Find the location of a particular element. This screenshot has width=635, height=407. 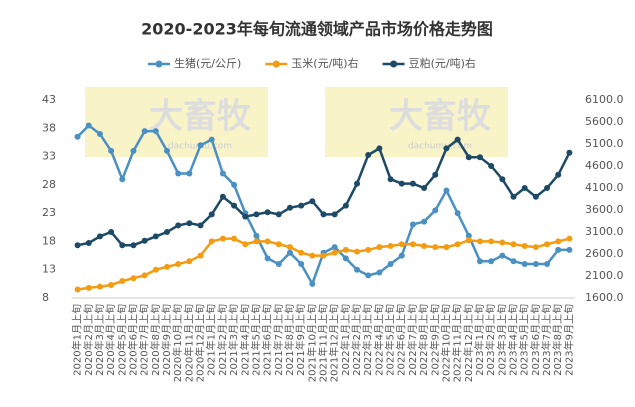

y2-tick-label: 1600.0 is located at coordinates (604, 297).